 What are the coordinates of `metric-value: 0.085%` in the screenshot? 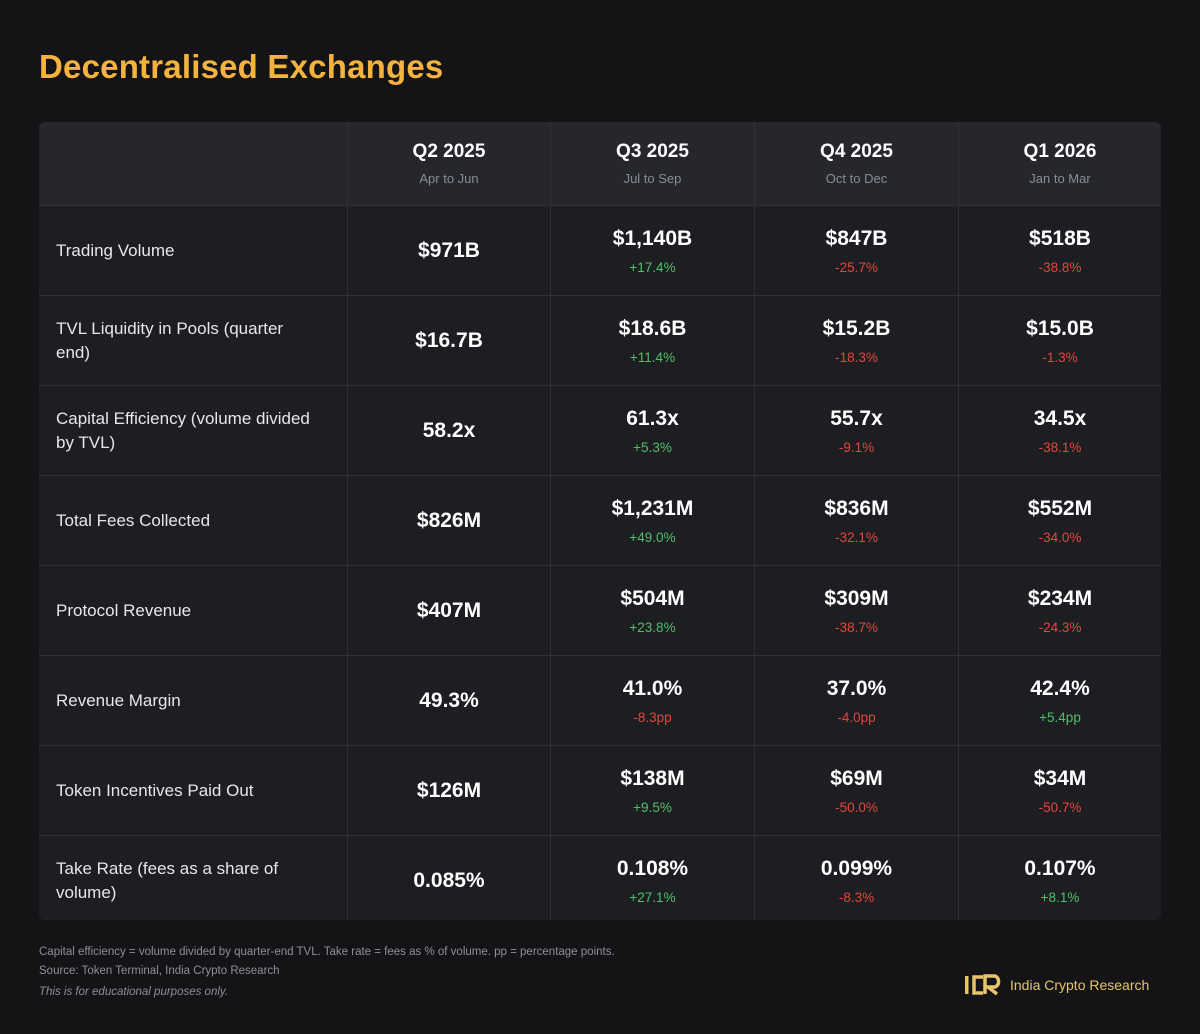 It's located at (449, 880).